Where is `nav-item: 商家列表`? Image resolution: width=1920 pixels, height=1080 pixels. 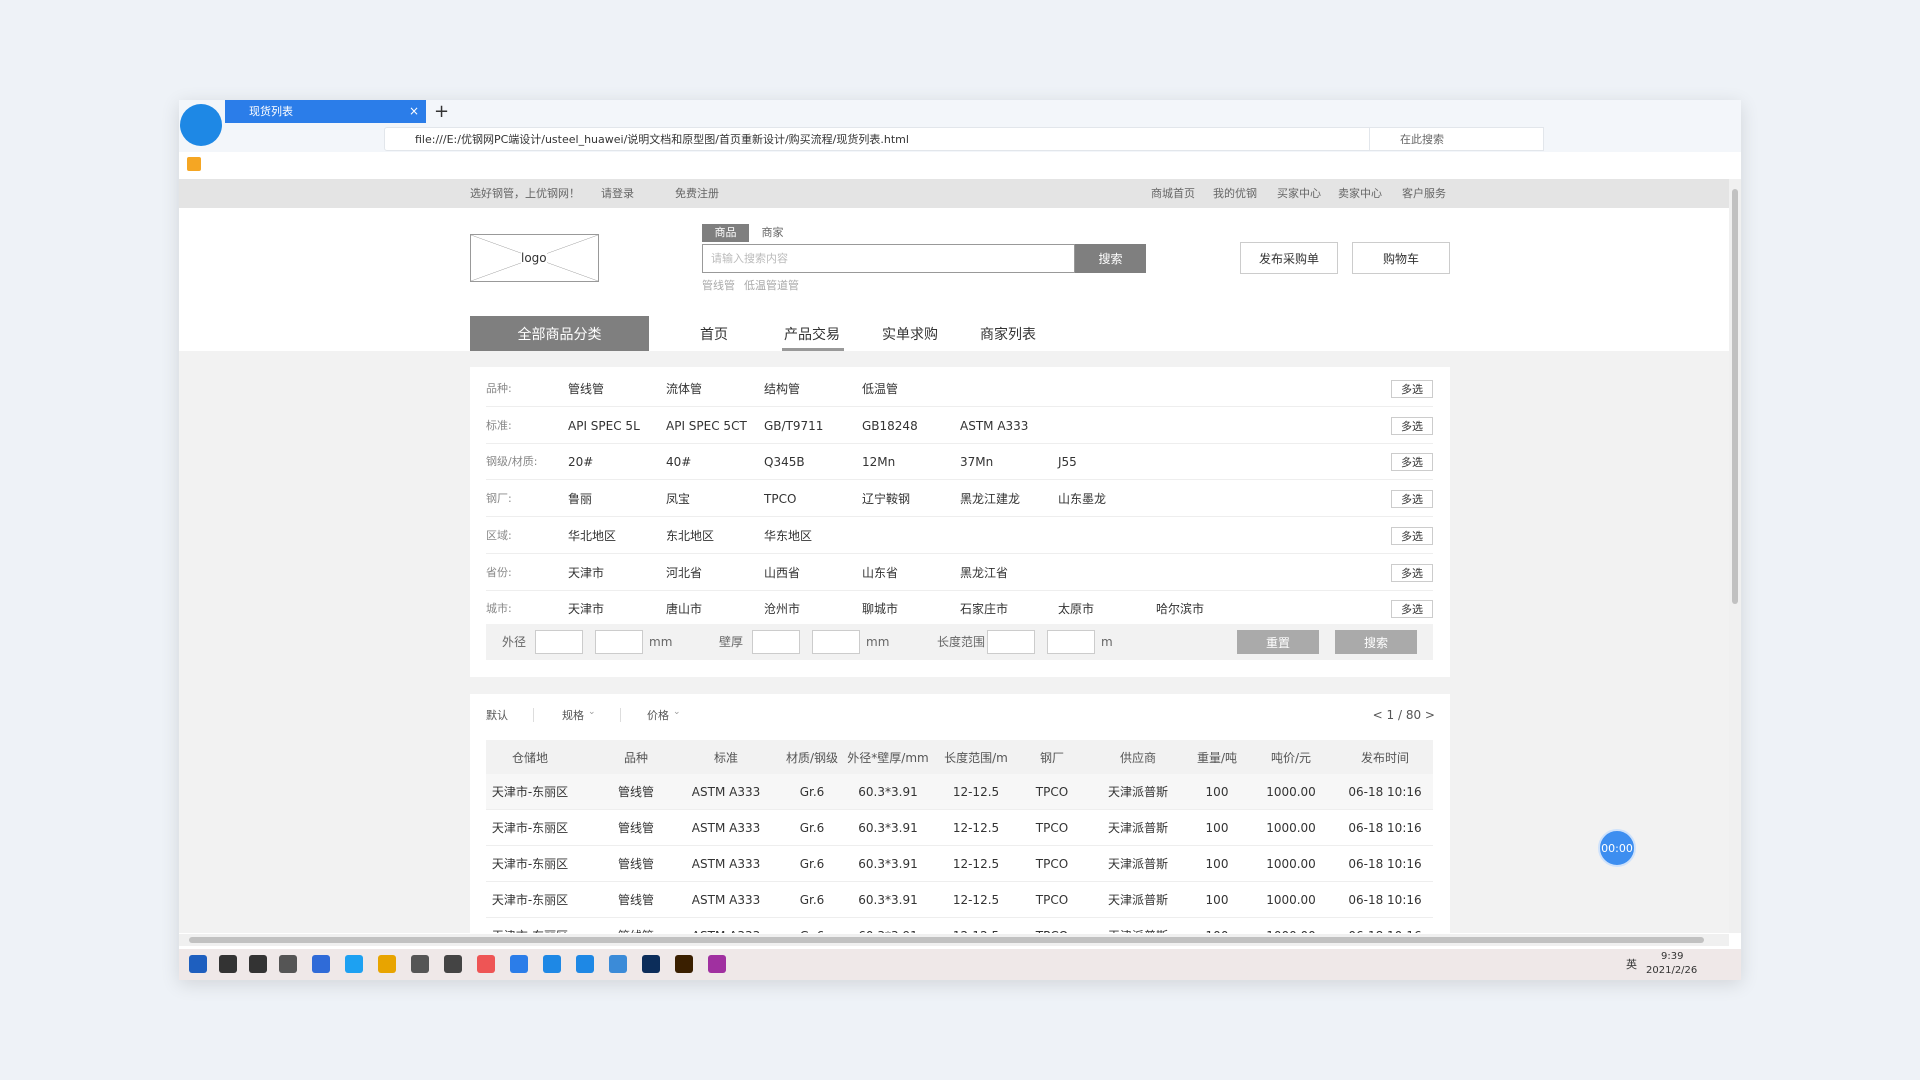 nav-item: 商家列表 is located at coordinates (1008, 335).